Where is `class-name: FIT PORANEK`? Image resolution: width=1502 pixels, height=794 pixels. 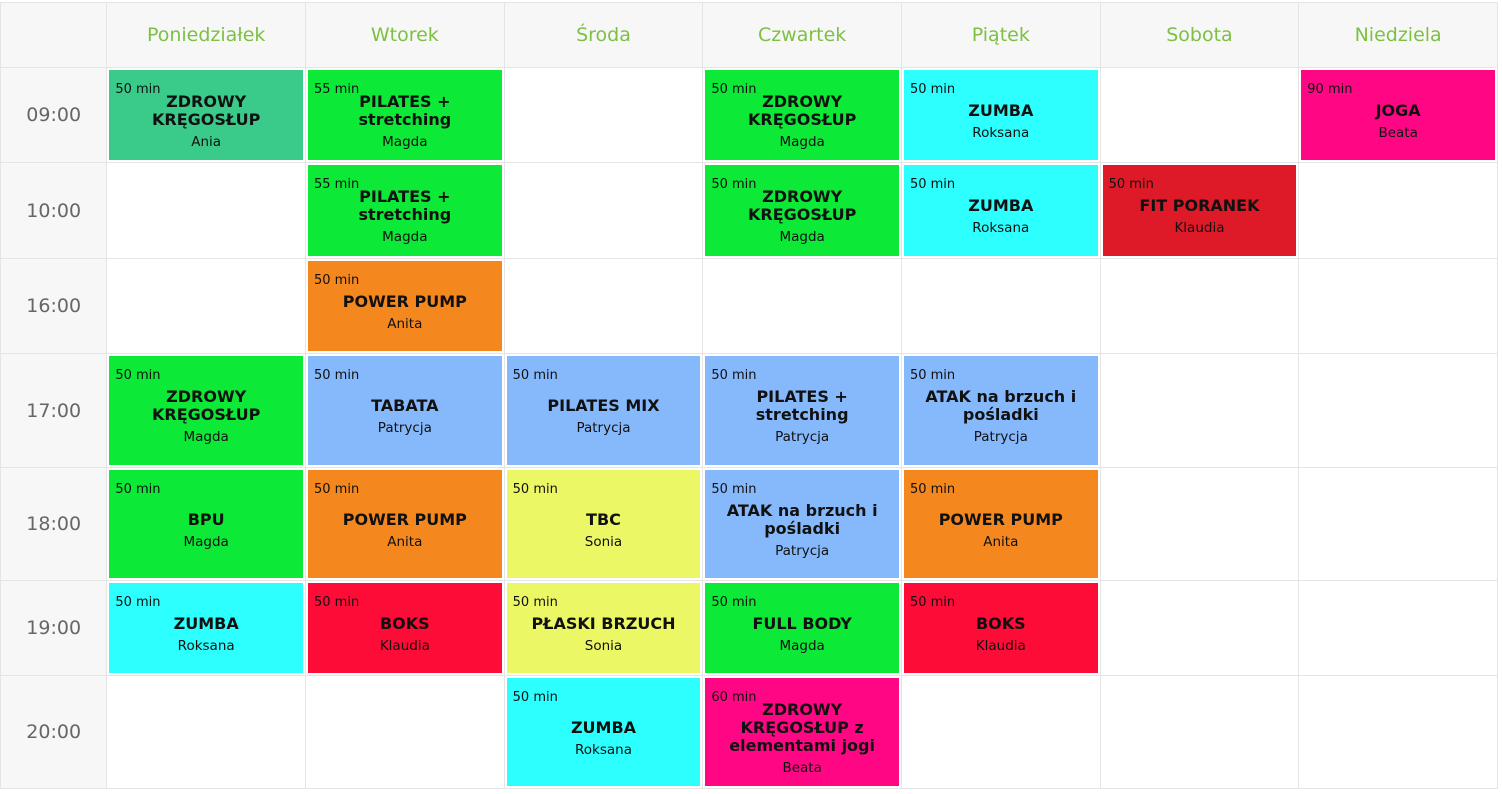
class-name: FIT PORANEK is located at coordinates (1199, 205).